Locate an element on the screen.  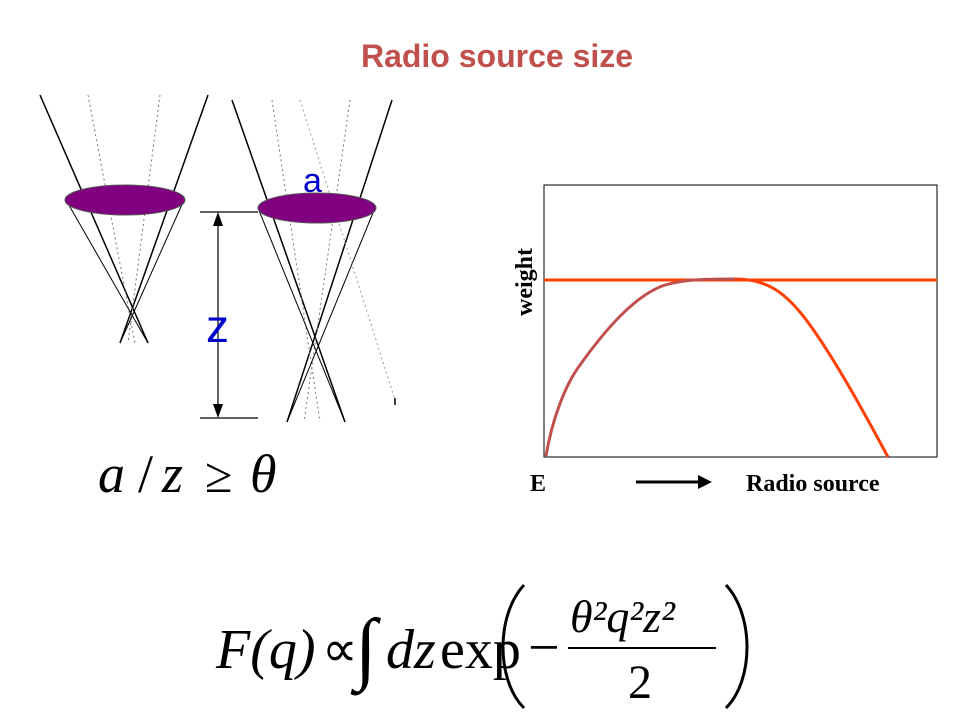
left-beam-cones is located at coordinates (124, 219).